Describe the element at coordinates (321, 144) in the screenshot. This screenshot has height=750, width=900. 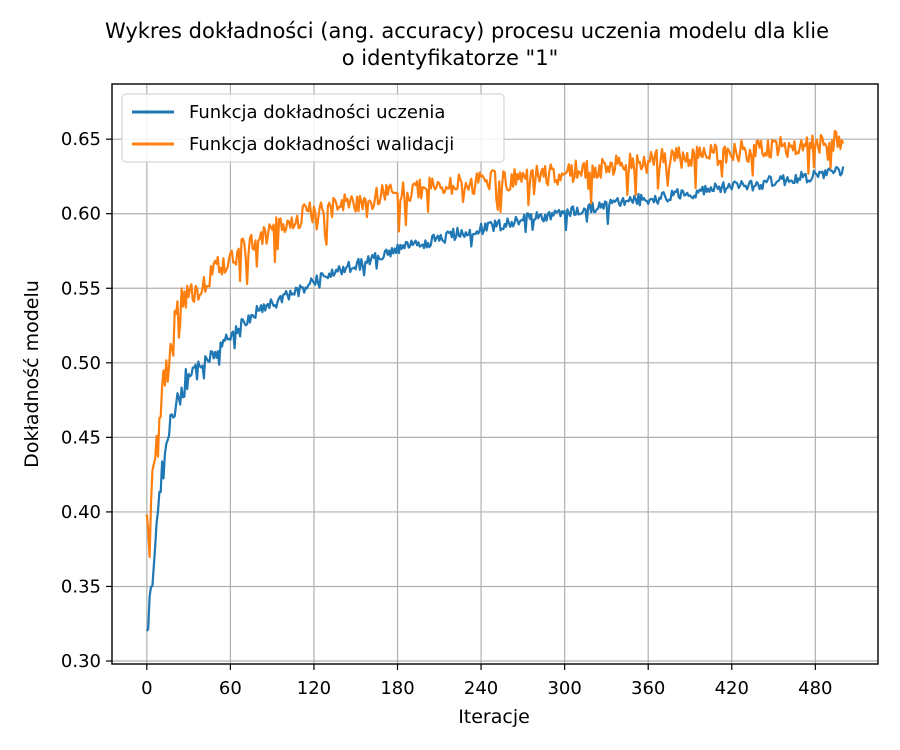
I see `legend-label-validation: Funkcja dokładności walidacji` at that location.